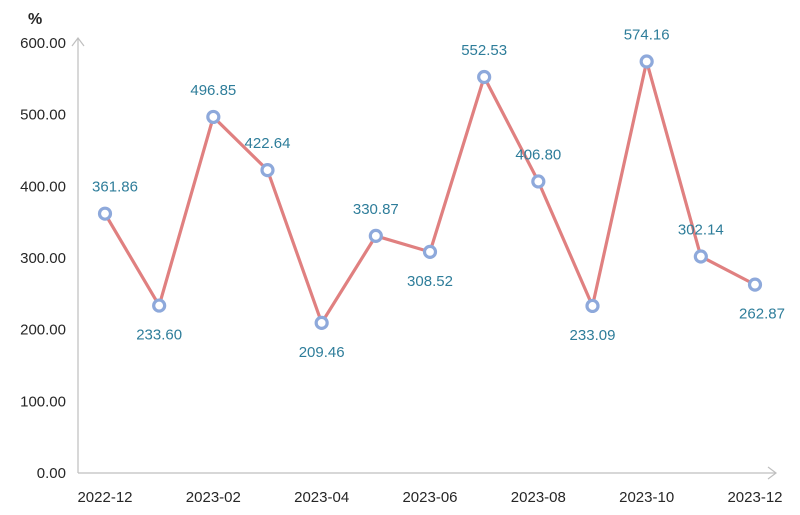  Describe the element at coordinates (213, 497) in the screenshot. I see `x-tick-label: 2023-02` at that location.